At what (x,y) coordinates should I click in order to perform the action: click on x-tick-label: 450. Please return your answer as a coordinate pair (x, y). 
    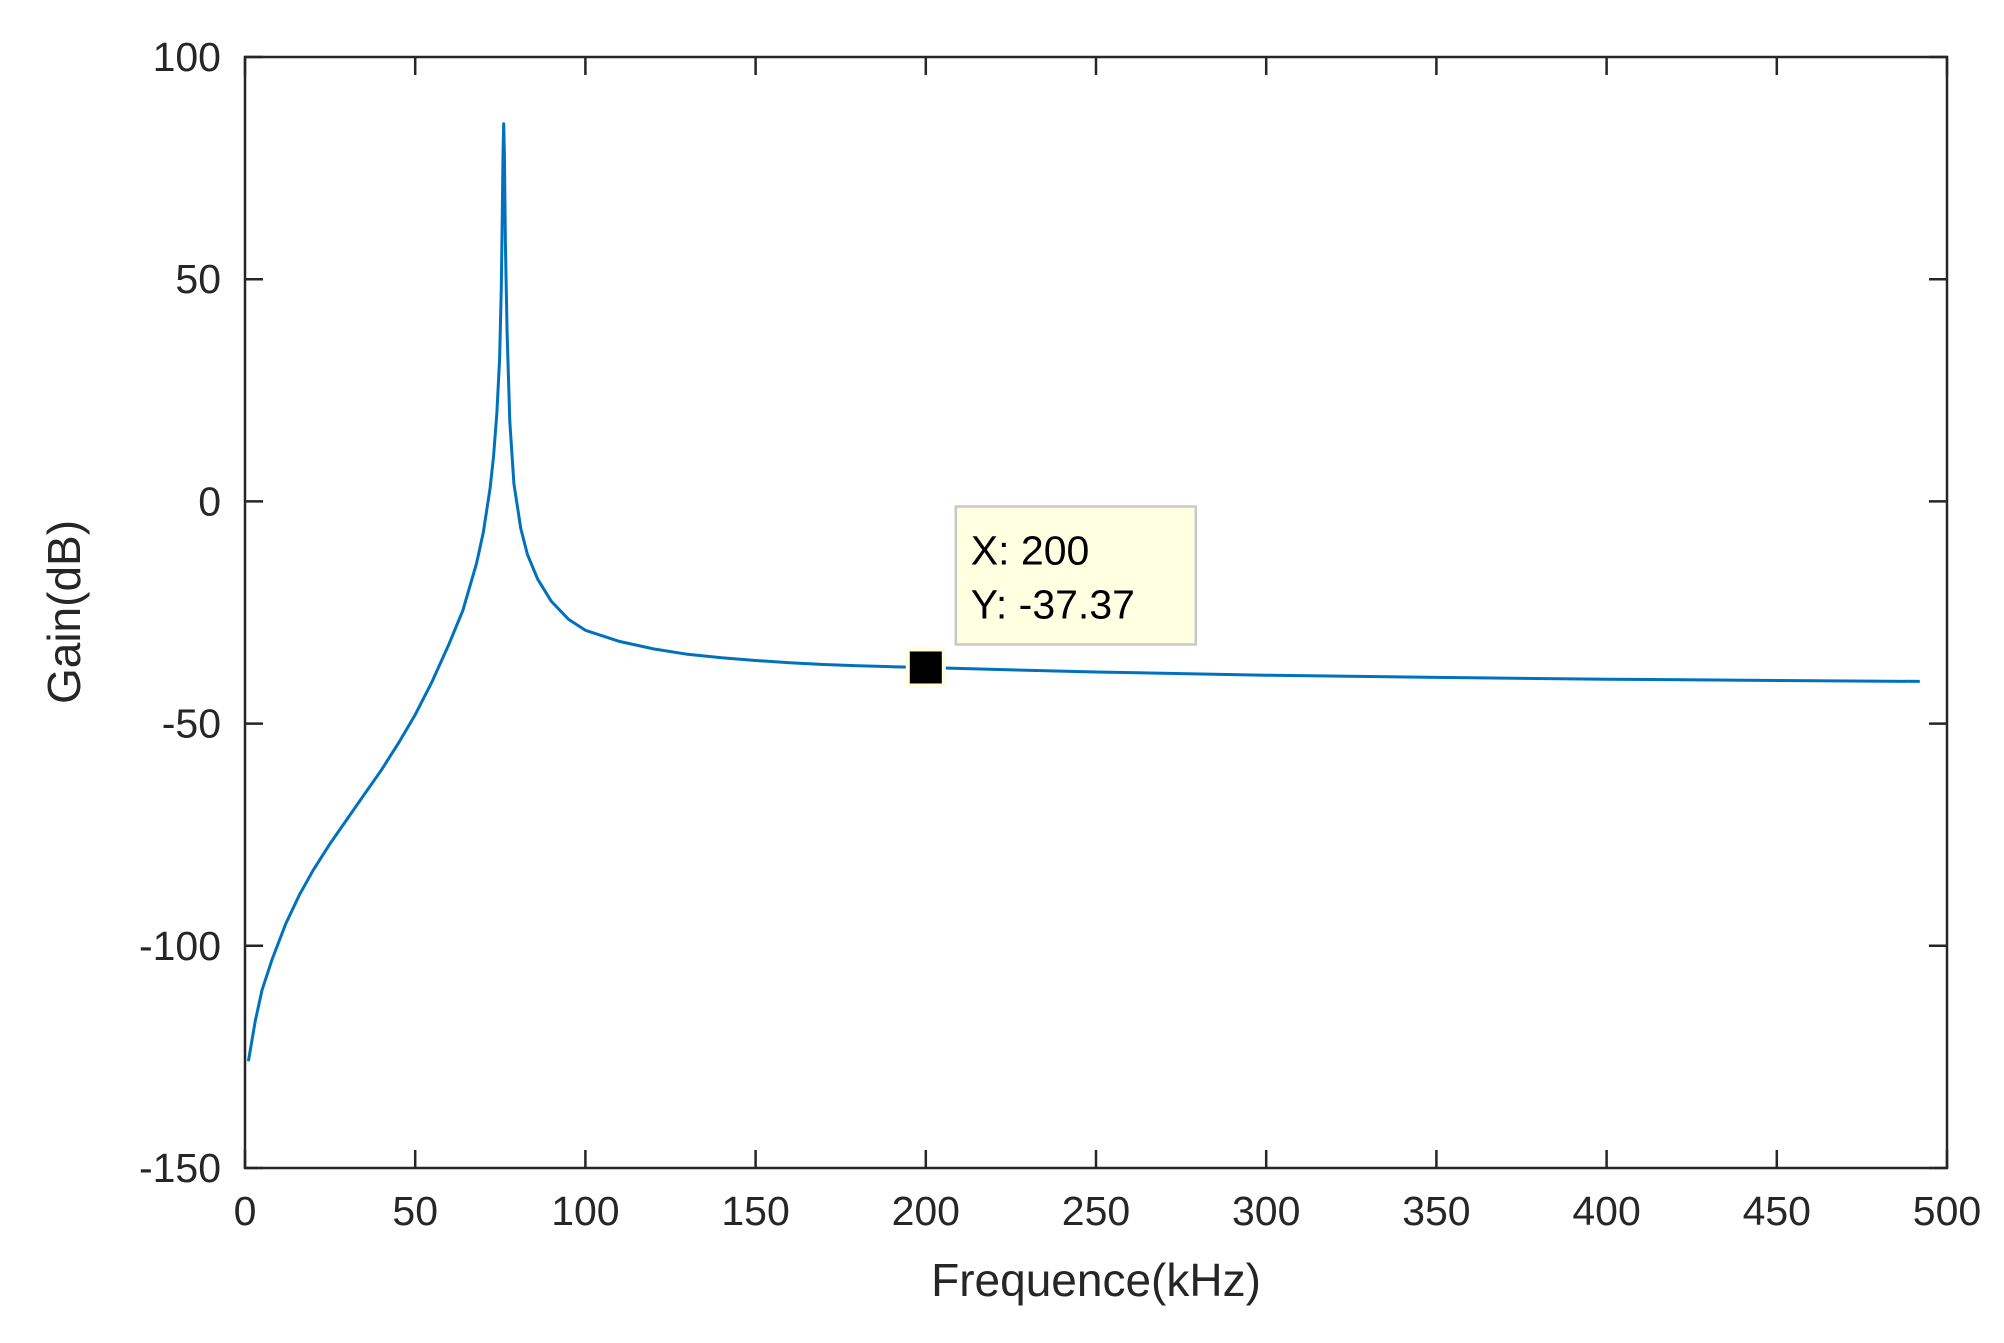
    Looking at the image, I should click on (1777, 1211).